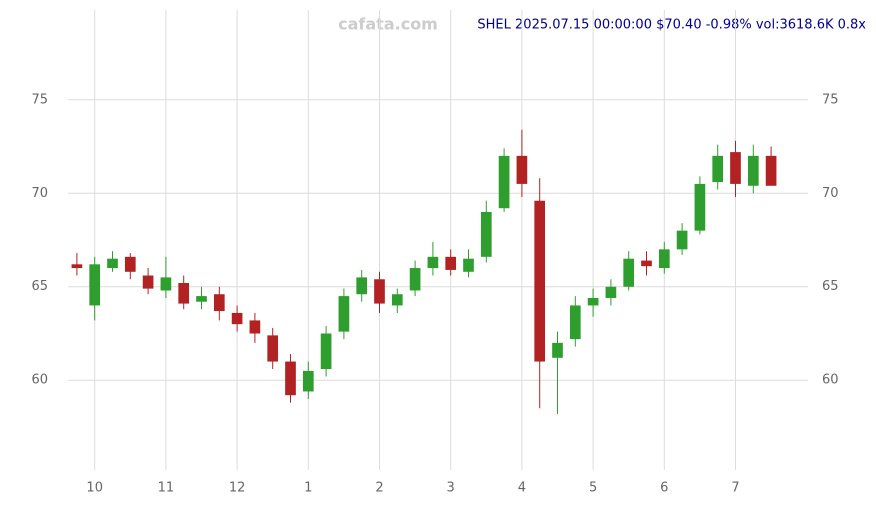 This screenshot has height=505, width=876. I want to click on y-tick-label: 60, so click(39, 380).